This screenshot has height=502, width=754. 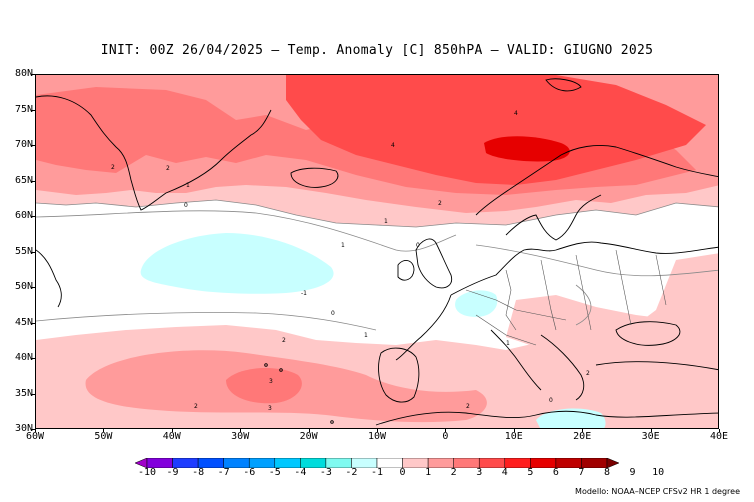 What do you see at coordinates (240, 436) in the screenshot?
I see `longitude-label: 30W` at bounding box center [240, 436].